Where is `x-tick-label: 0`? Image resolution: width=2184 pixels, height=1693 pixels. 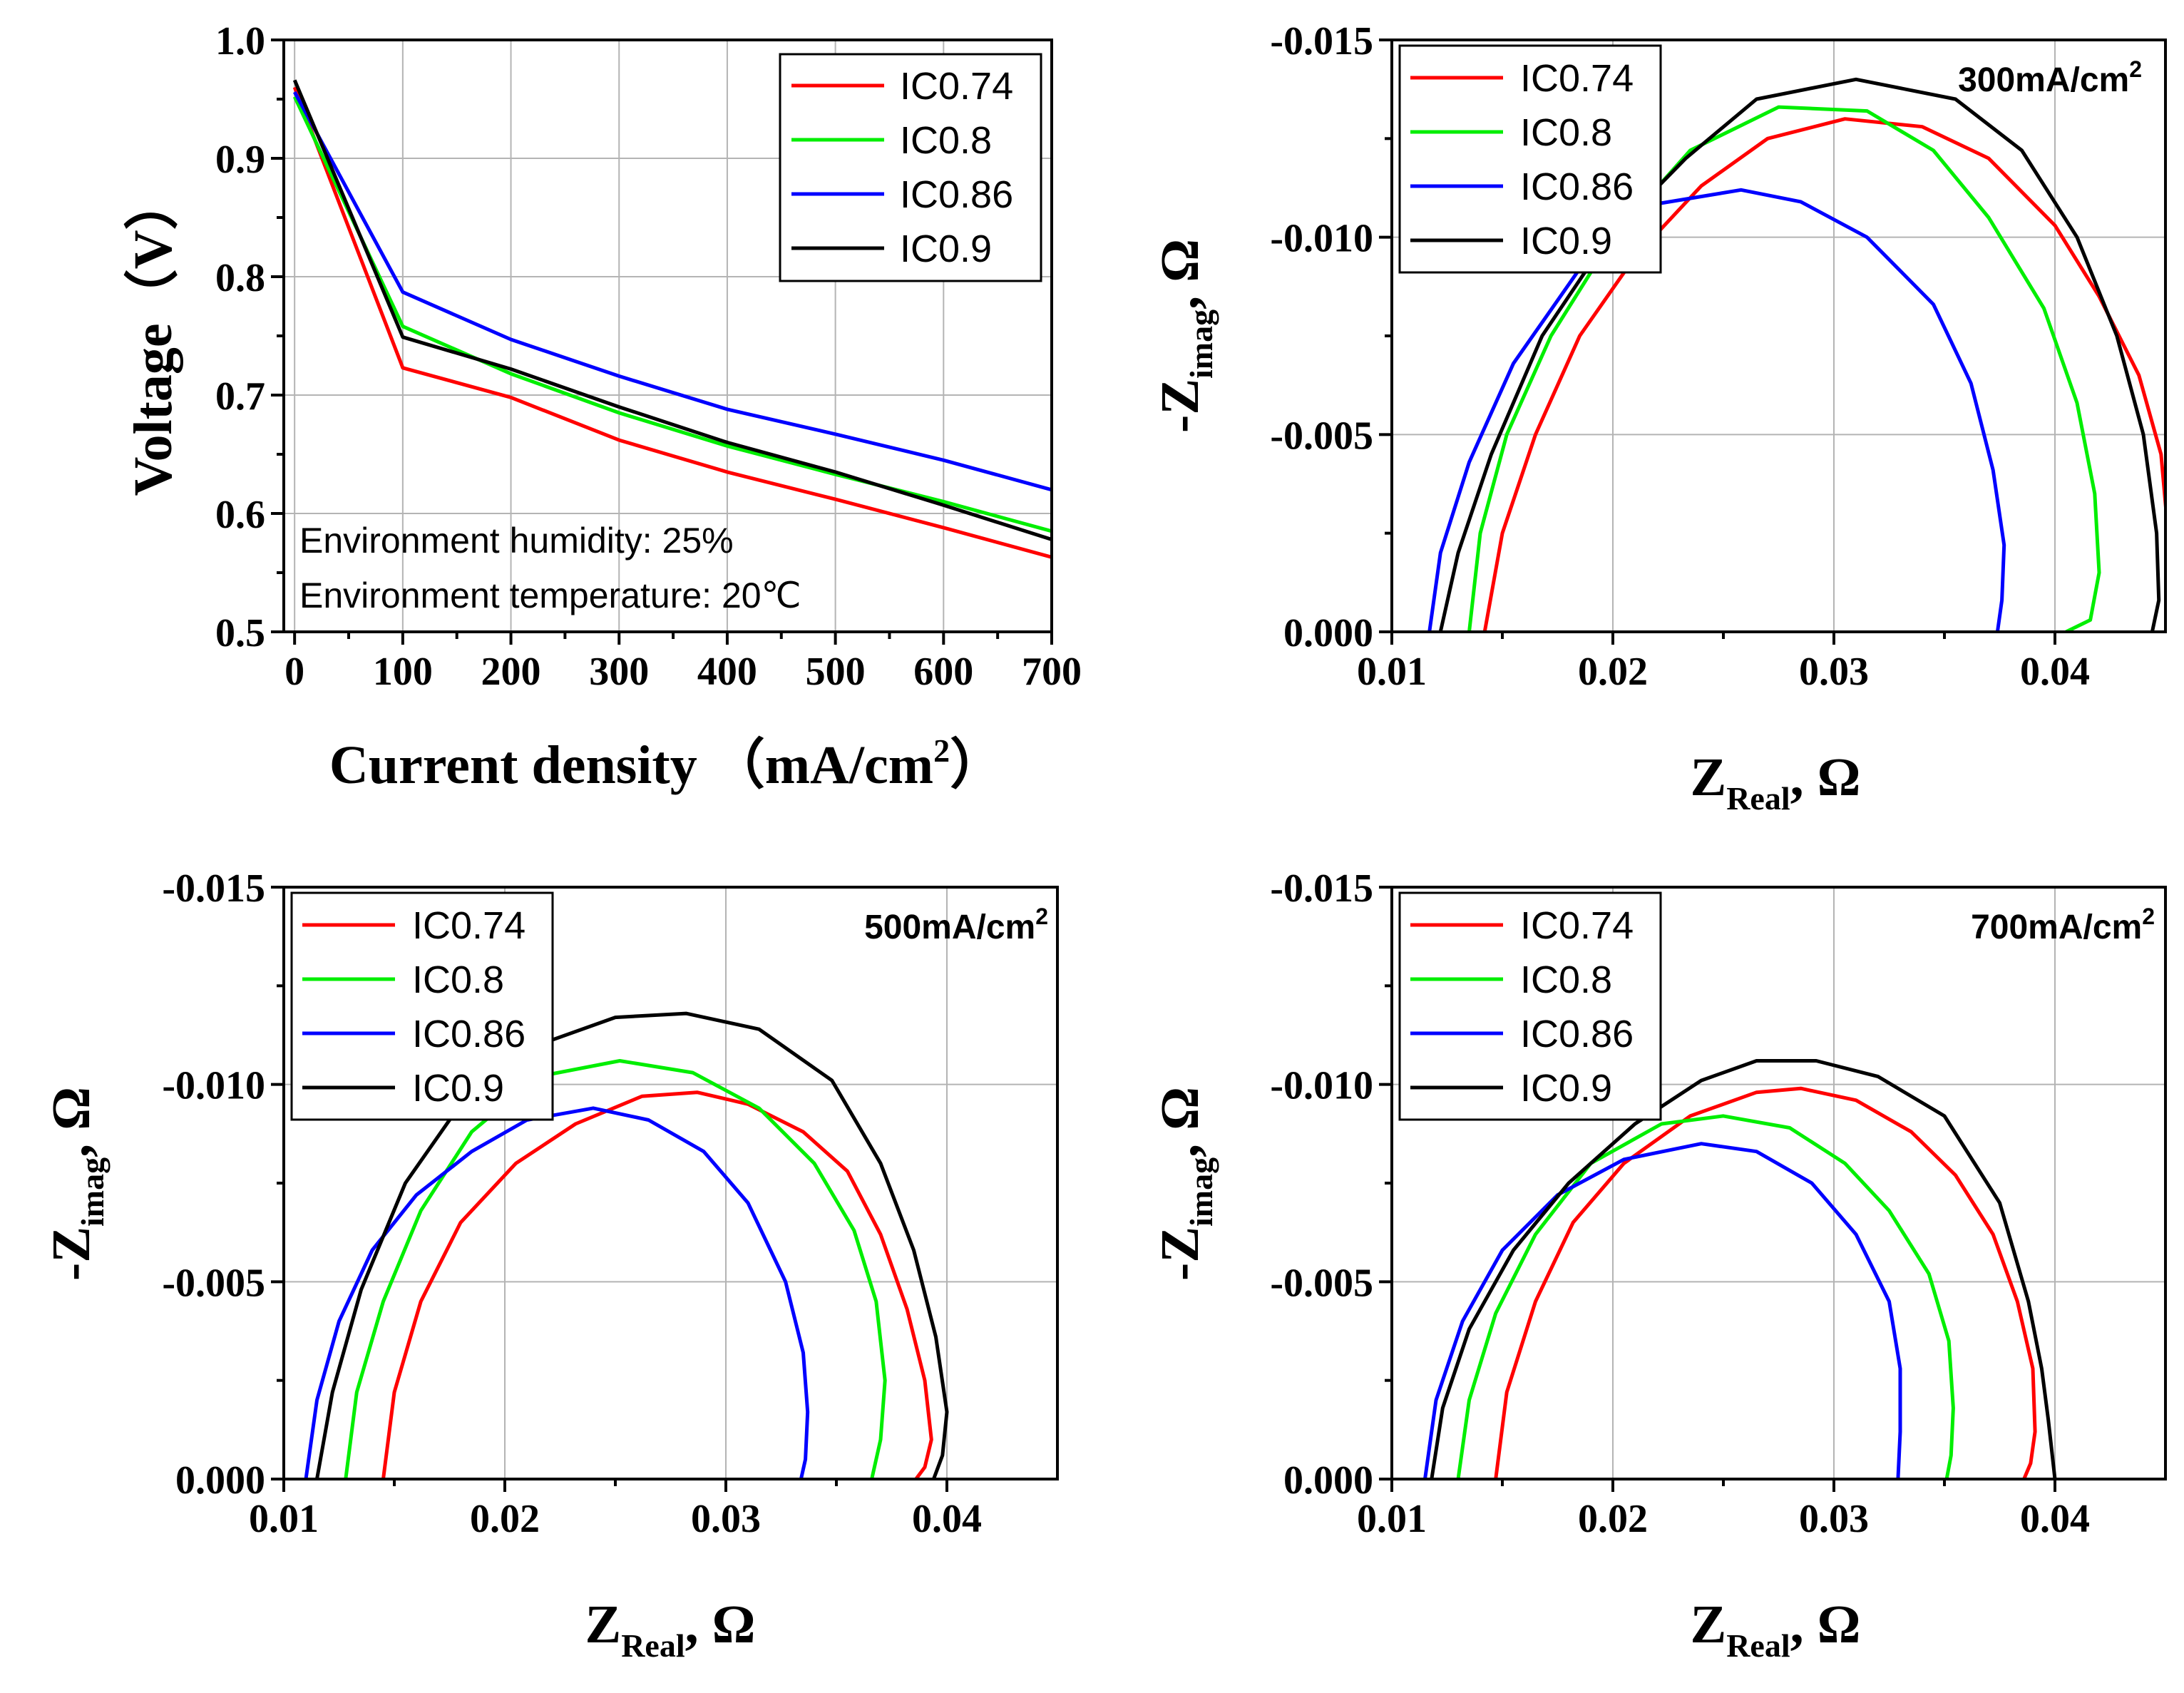
x-tick-label: 0 is located at coordinates (294, 672).